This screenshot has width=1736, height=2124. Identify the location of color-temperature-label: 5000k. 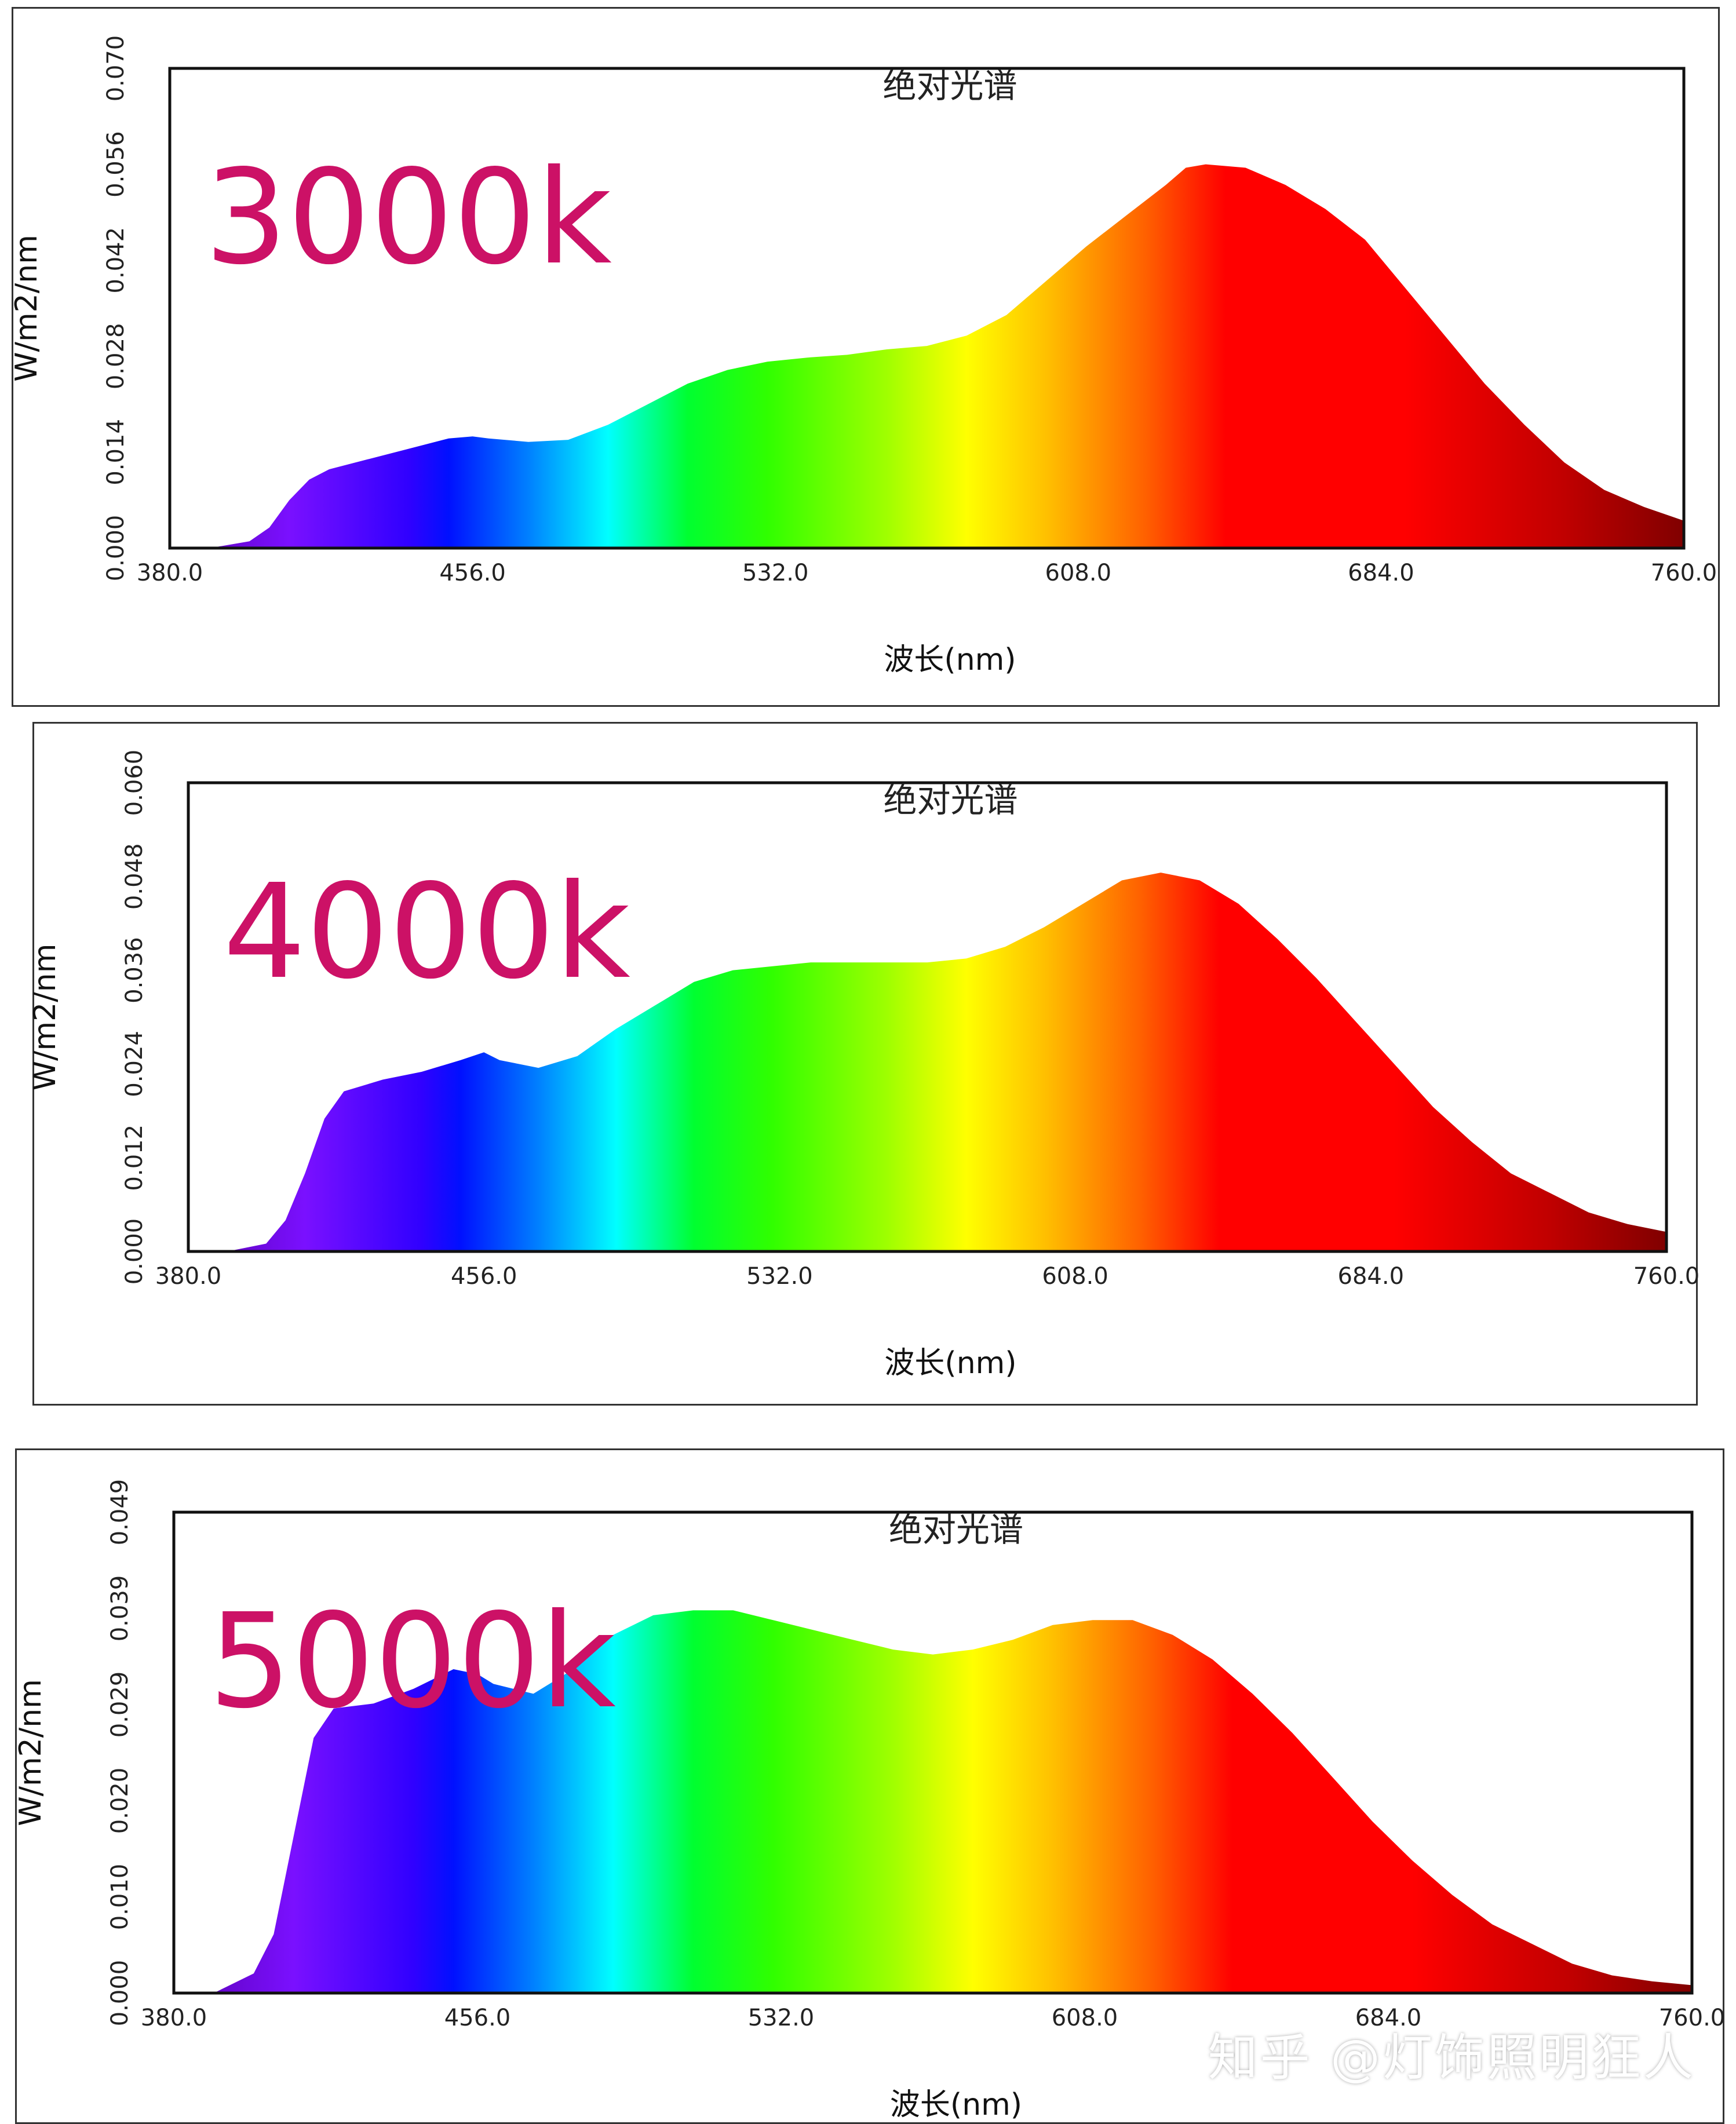
(412, 1662).